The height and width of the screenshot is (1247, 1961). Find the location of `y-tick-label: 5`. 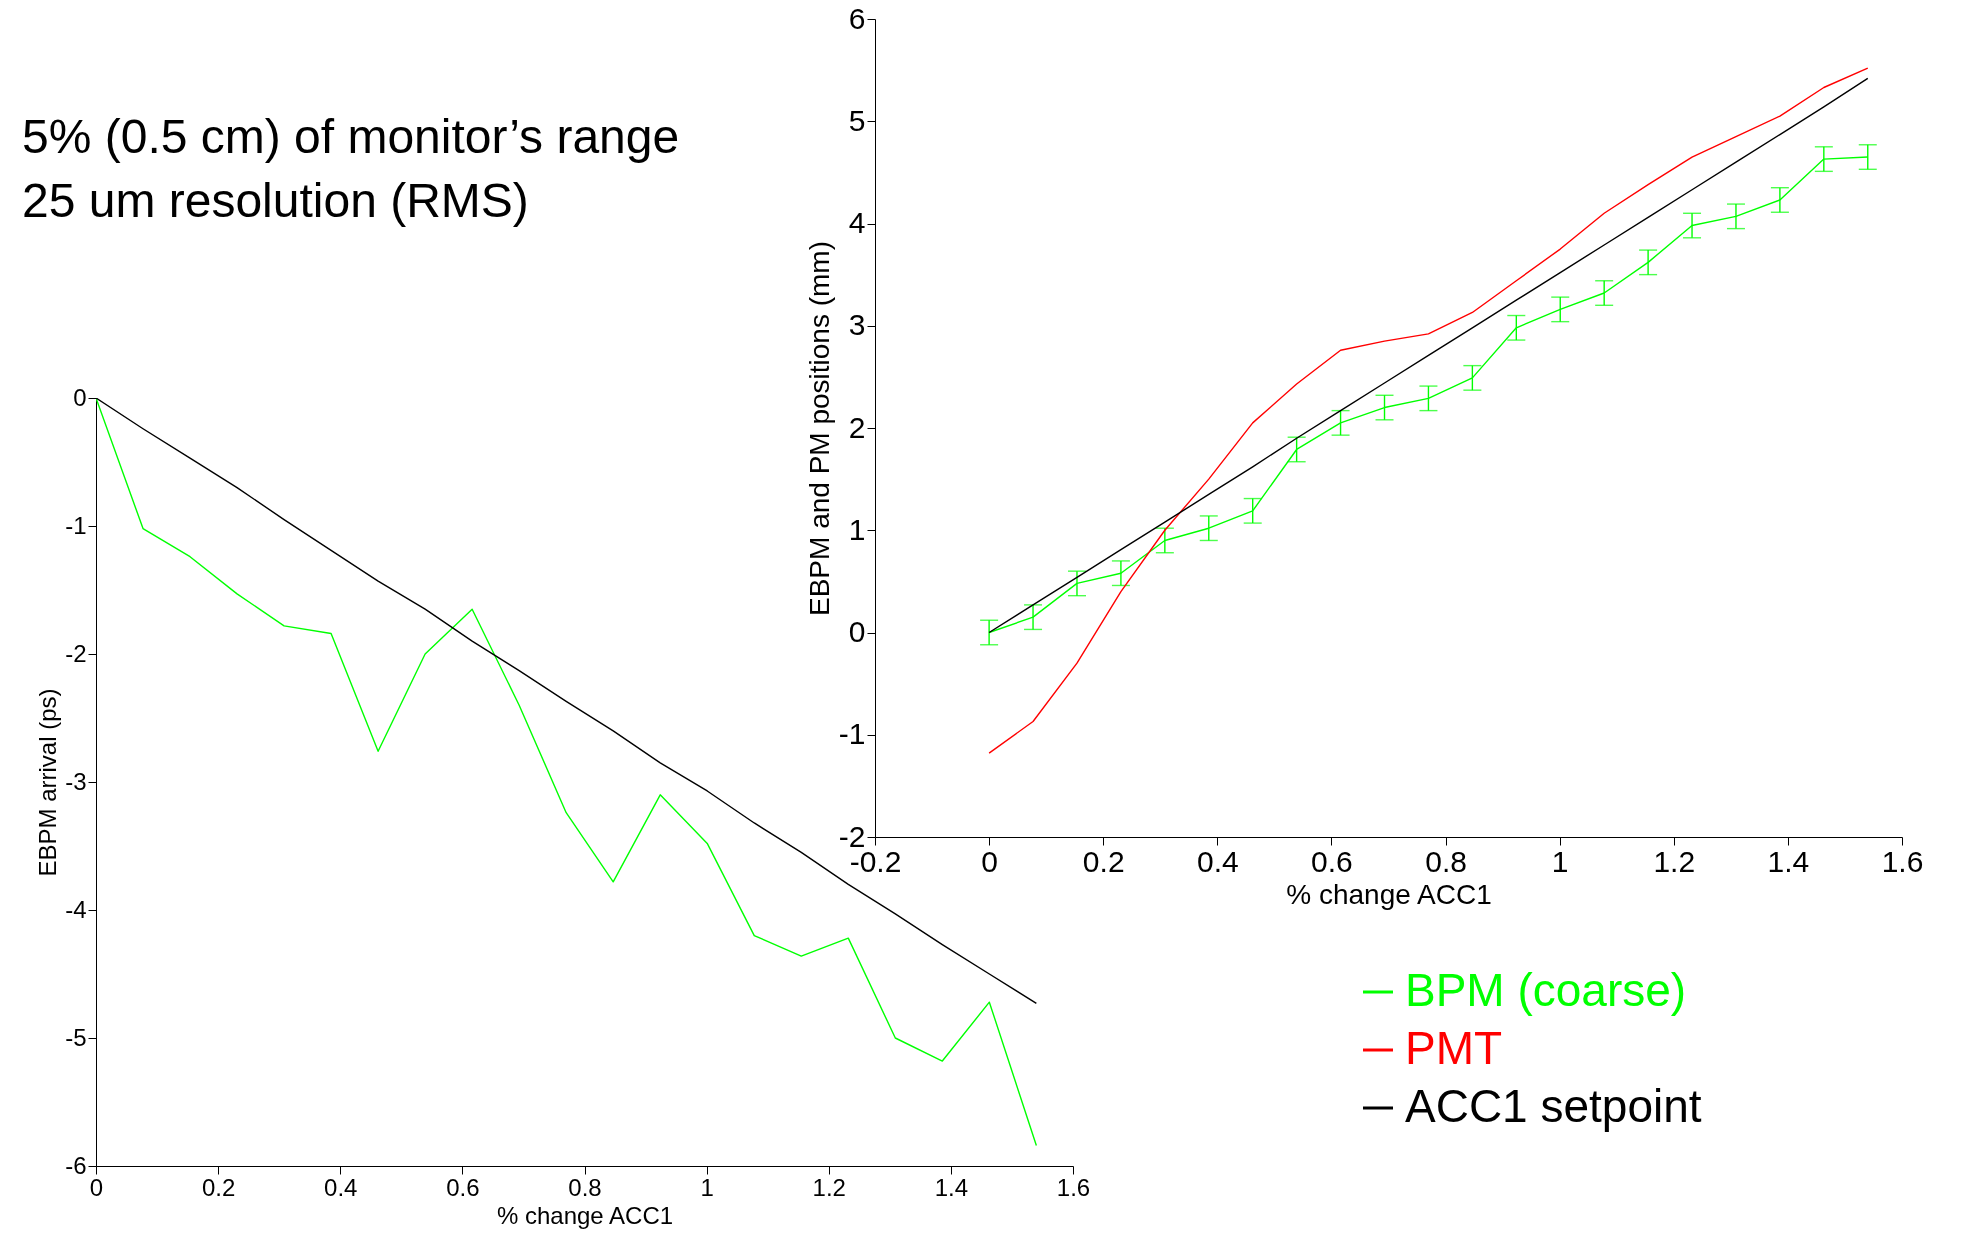

y-tick-label: 5 is located at coordinates (857, 120).